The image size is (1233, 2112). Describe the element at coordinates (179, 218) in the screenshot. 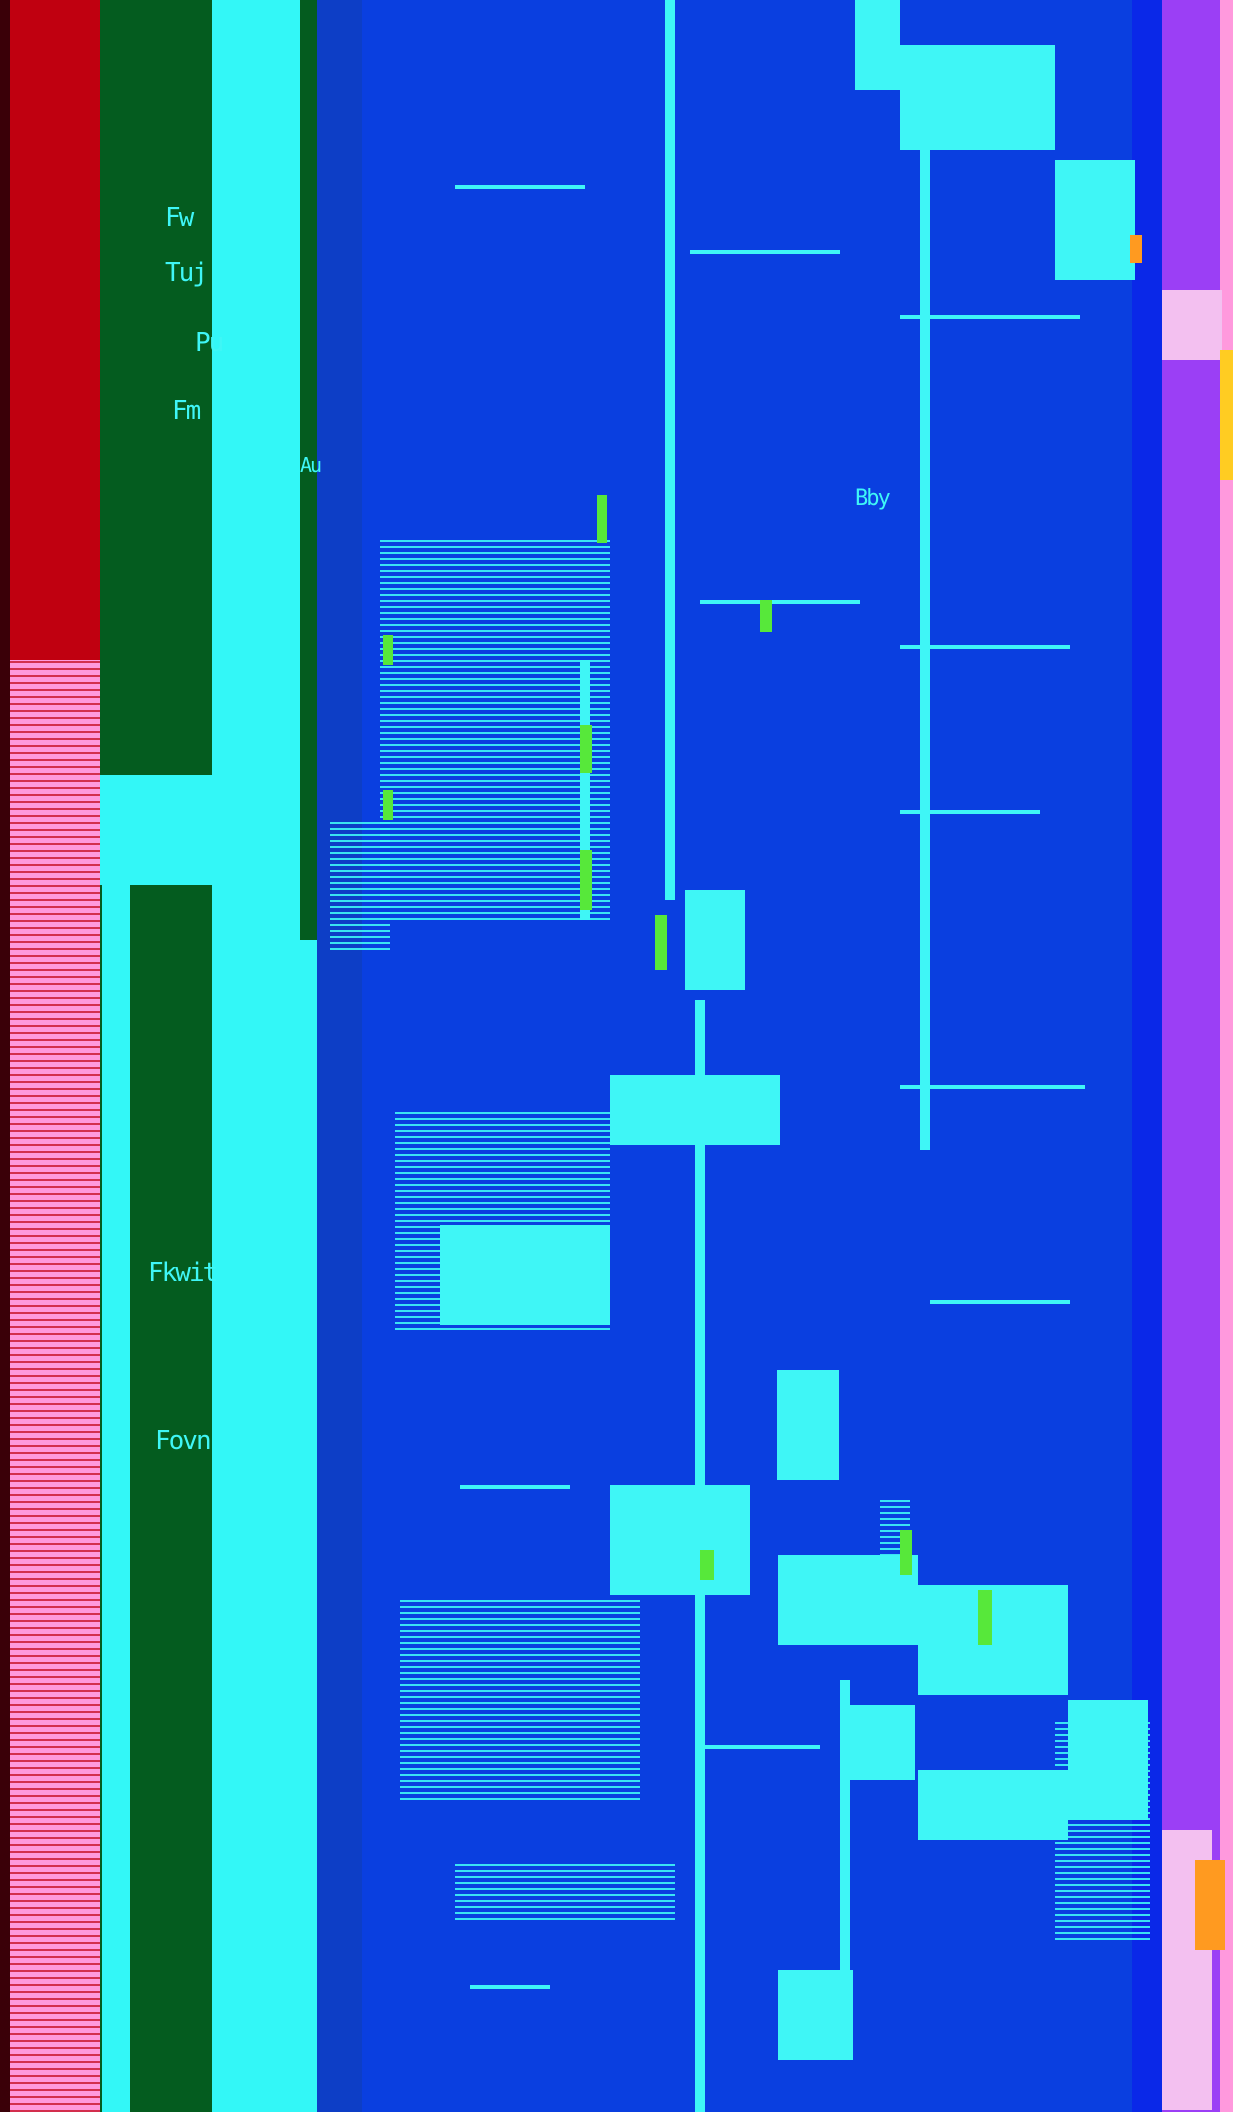

I see `glyph-fragment: Fw` at that location.